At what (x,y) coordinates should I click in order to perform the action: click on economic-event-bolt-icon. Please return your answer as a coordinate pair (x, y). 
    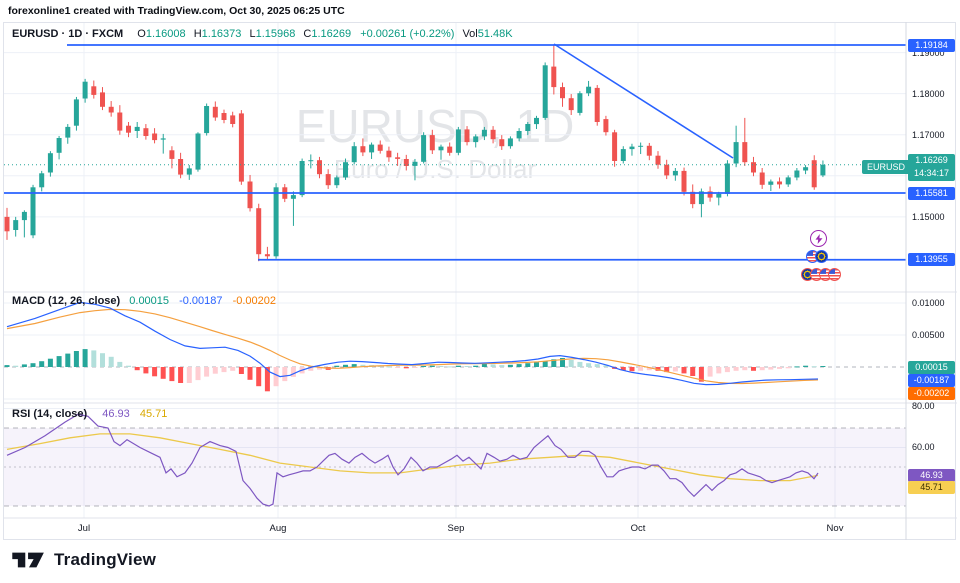
    Looking at the image, I should click on (818, 238).